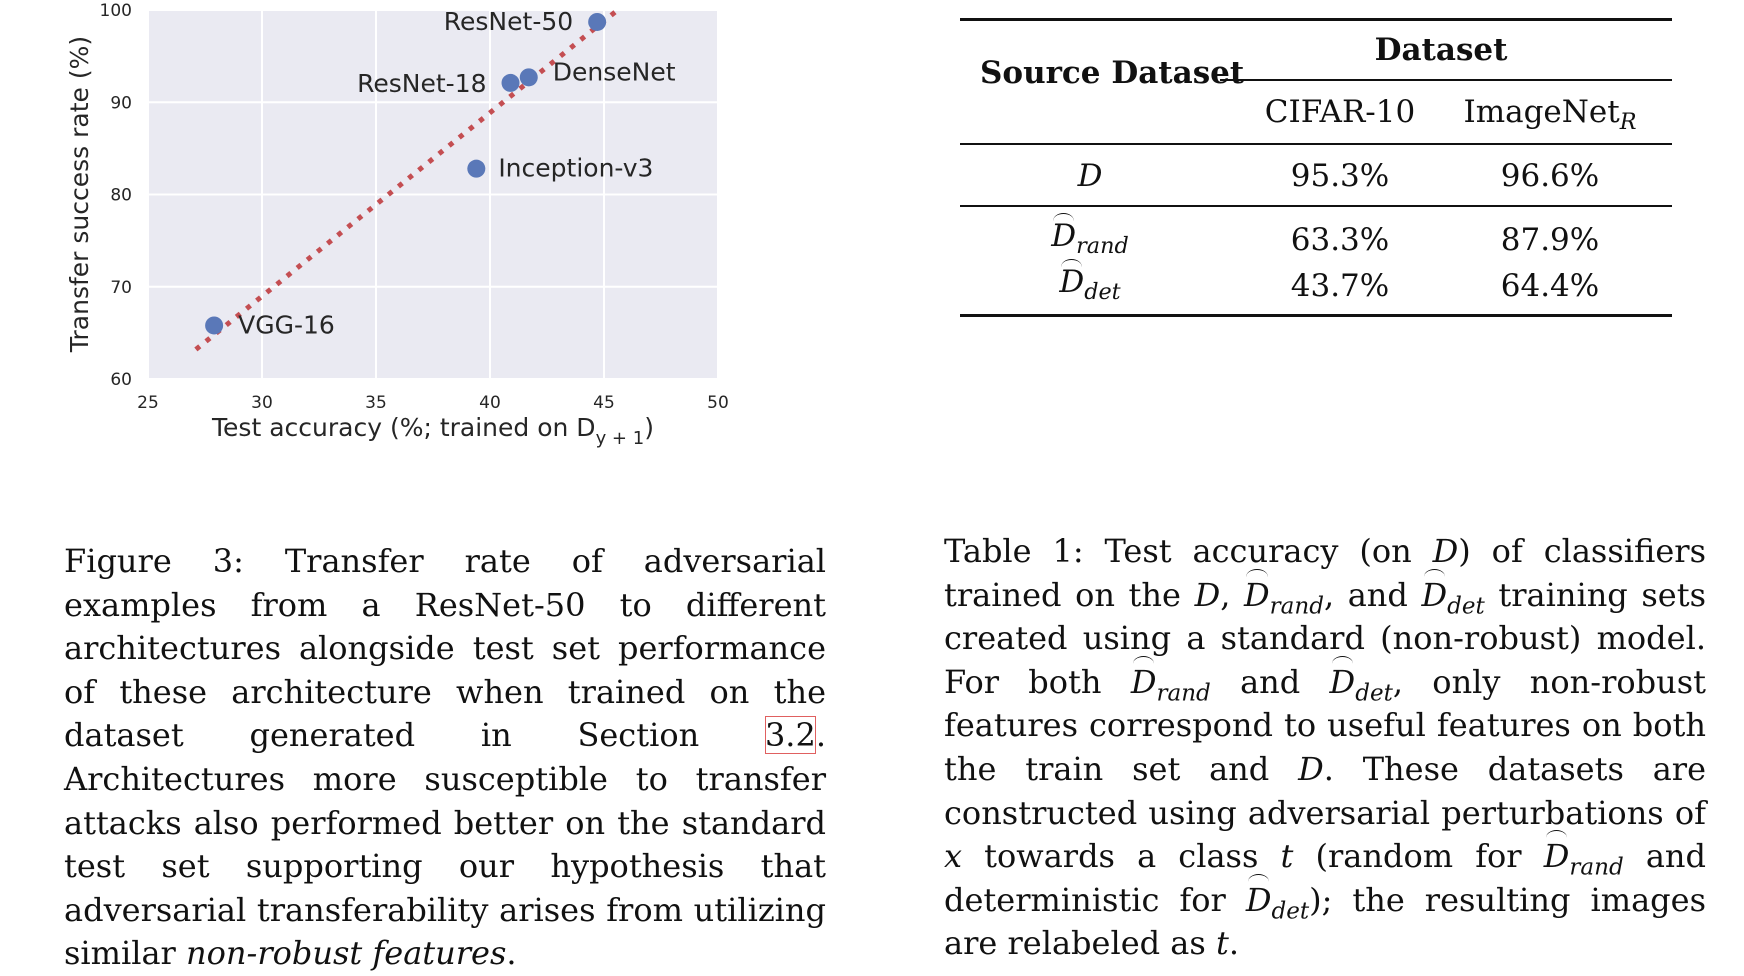 This screenshot has width=1744, height=976. I want to click on row-drand-imagenet: 87.9%, so click(1550, 240).